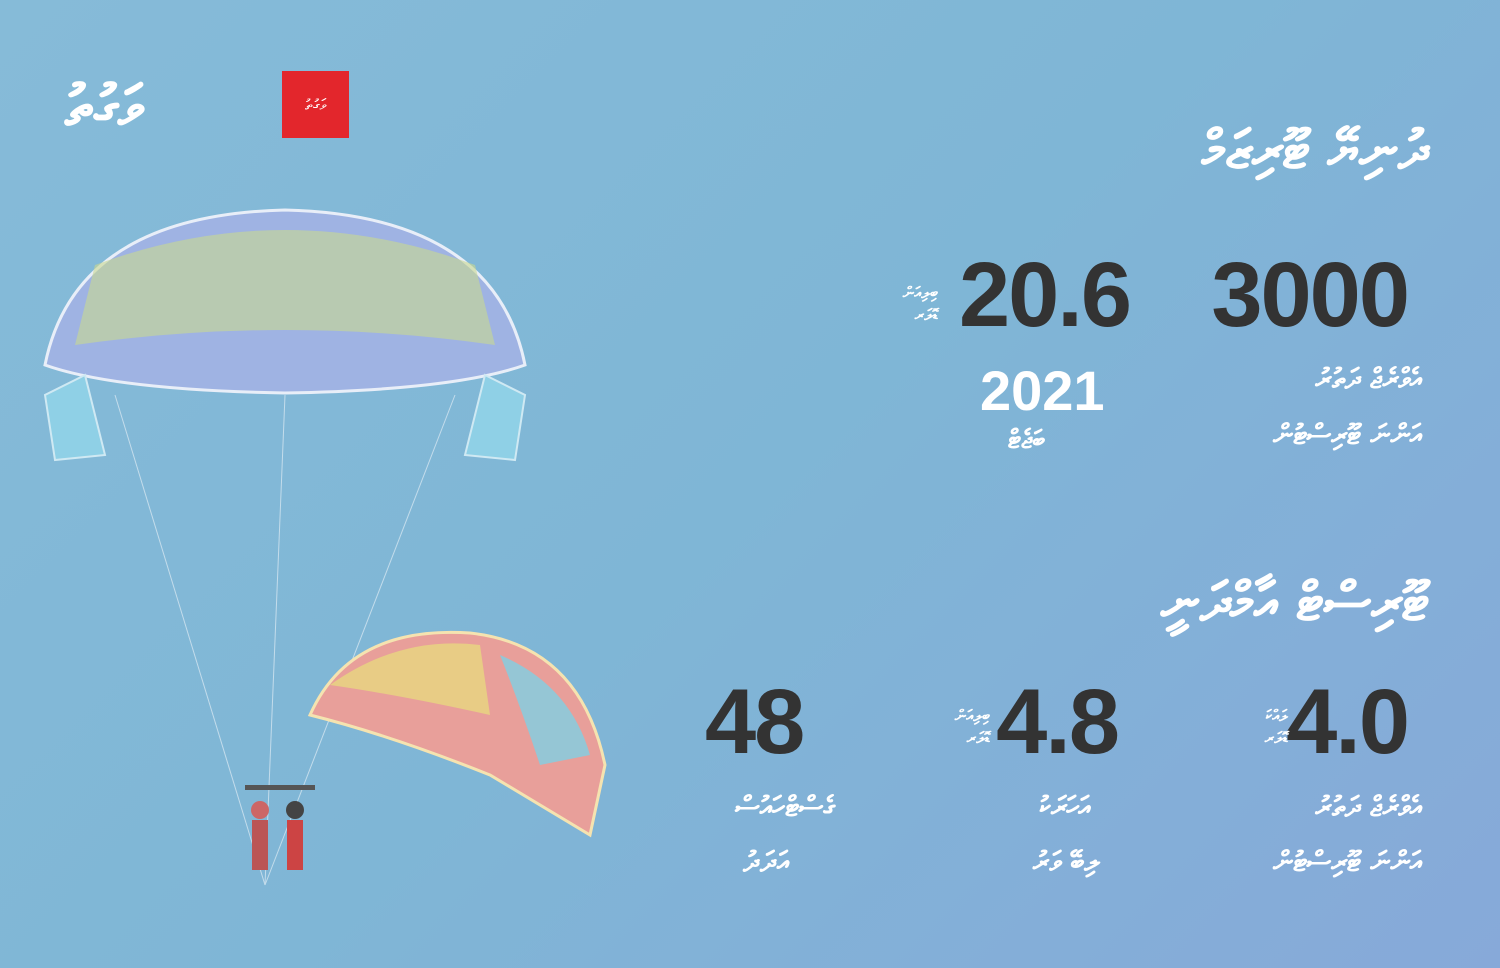 The height and width of the screenshot is (968, 1500). Describe the element at coordinates (1347, 861) in the screenshot. I see `stat-4-0-label-2: އަންނަ ޓޫރިސްޓުން` at that location.